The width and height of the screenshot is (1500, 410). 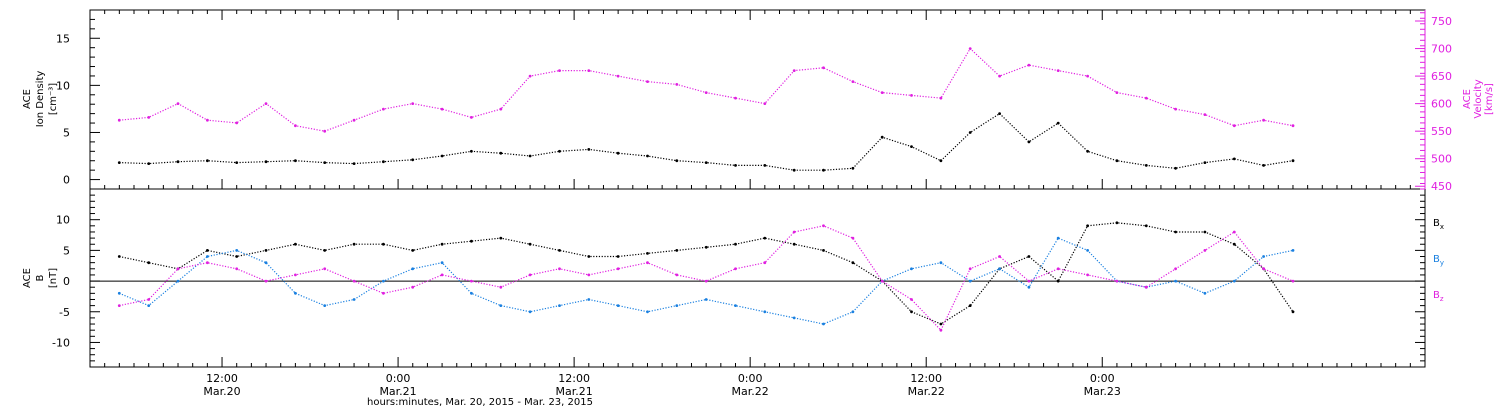 I want to click on top-right-ylabel-2: Velocity, so click(x=1478, y=98).